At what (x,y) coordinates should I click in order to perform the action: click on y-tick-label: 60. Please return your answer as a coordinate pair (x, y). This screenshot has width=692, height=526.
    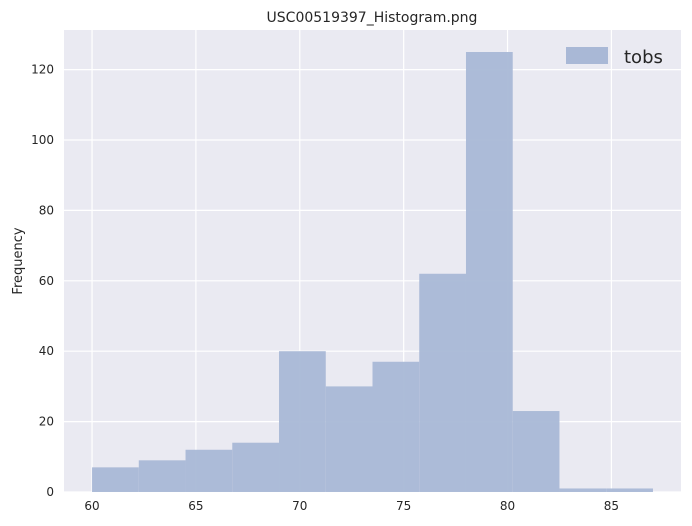
    Looking at the image, I should click on (46, 281).